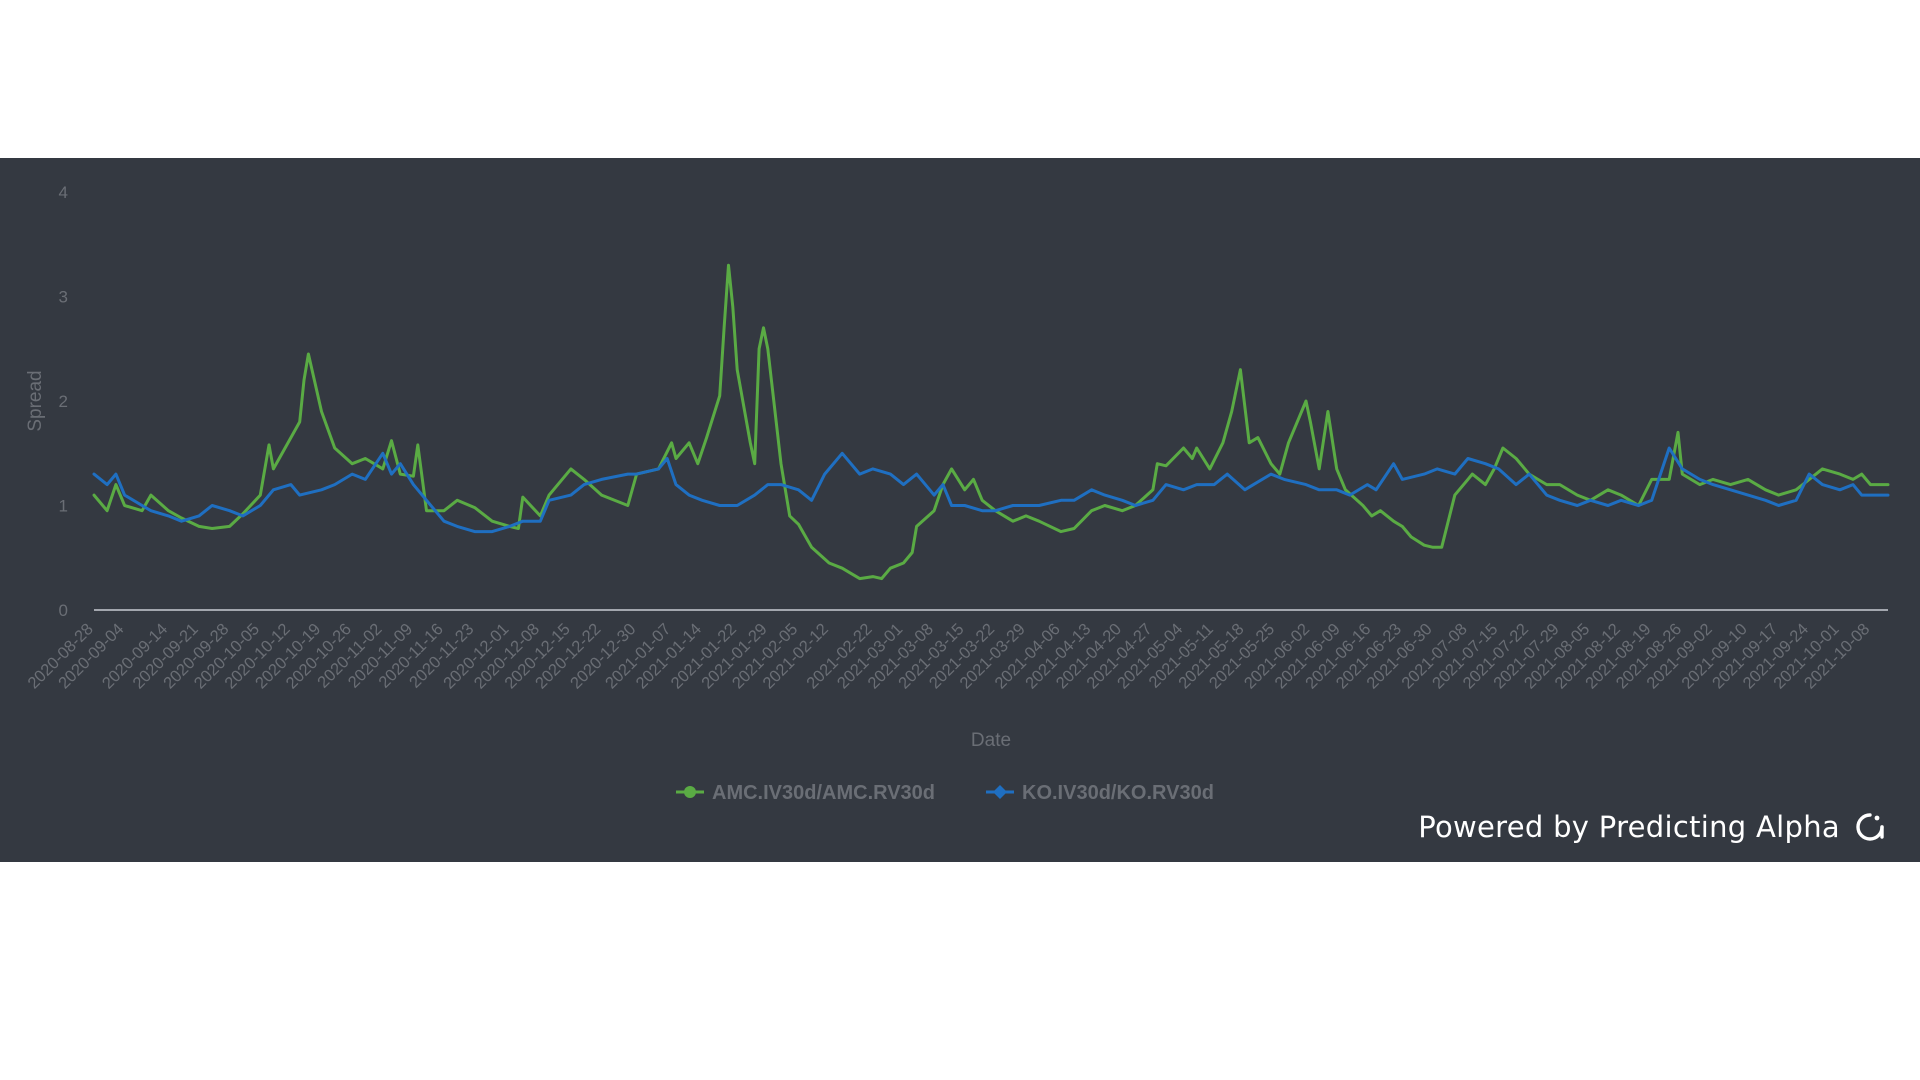 Image resolution: width=1920 pixels, height=1080 pixels. I want to click on y-axis-title: Spread, so click(35, 400).